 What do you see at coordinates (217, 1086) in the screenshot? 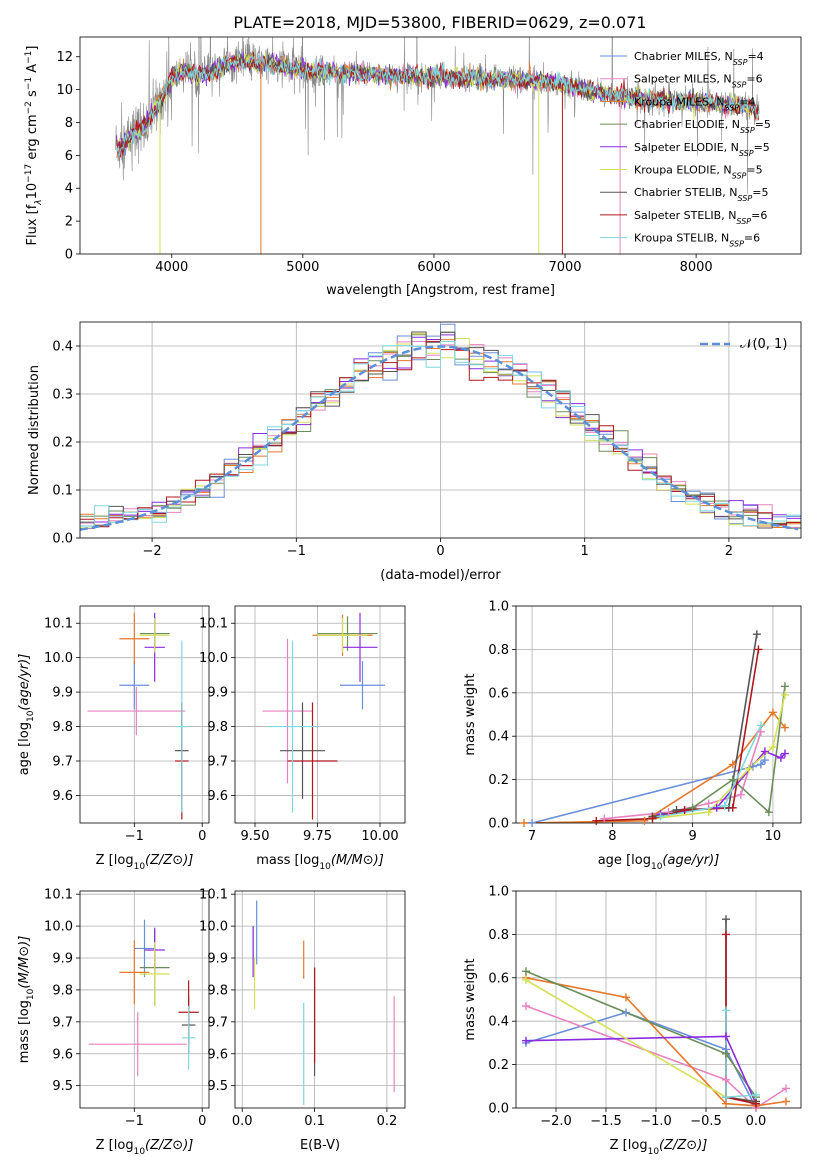
I see `y-tick-label: 9.5` at bounding box center [217, 1086].